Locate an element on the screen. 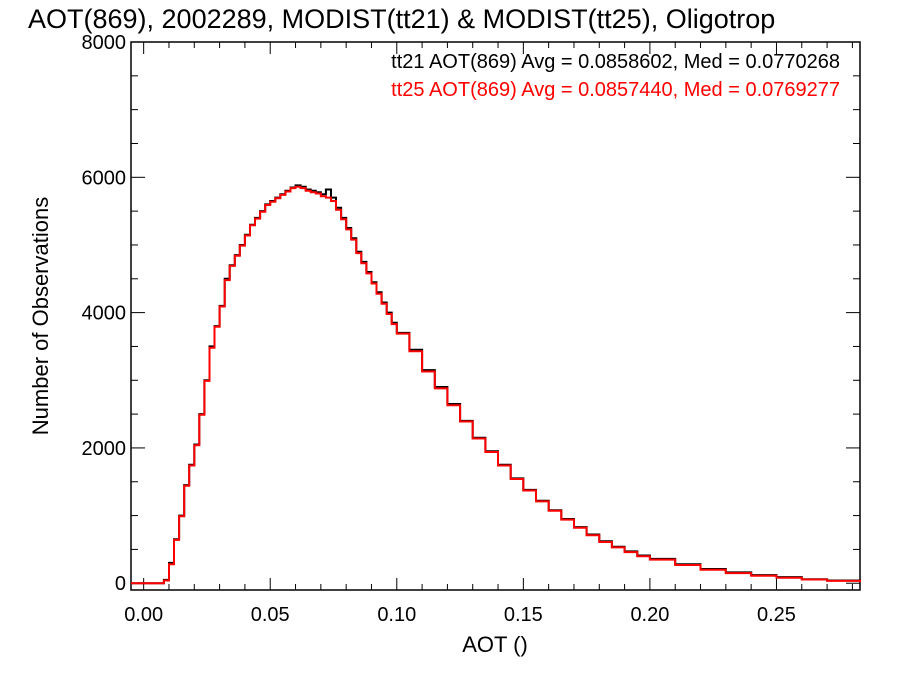 The image size is (900, 675). y-axis-label: Number of Observations is located at coordinates (40, 316).